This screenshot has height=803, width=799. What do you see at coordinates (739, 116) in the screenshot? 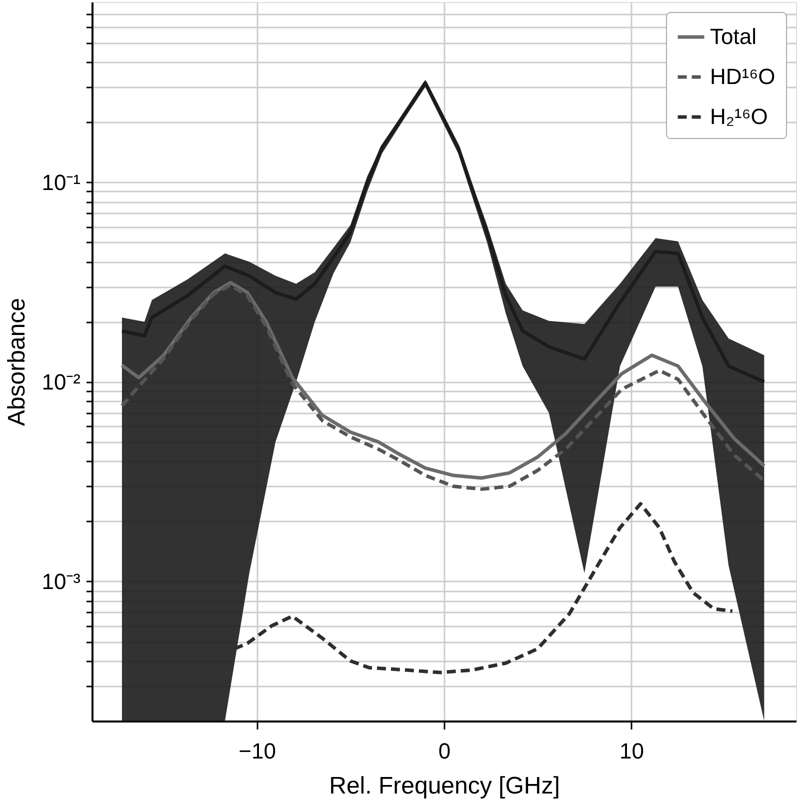
I see `legend-label: H₂¹⁶O` at bounding box center [739, 116].